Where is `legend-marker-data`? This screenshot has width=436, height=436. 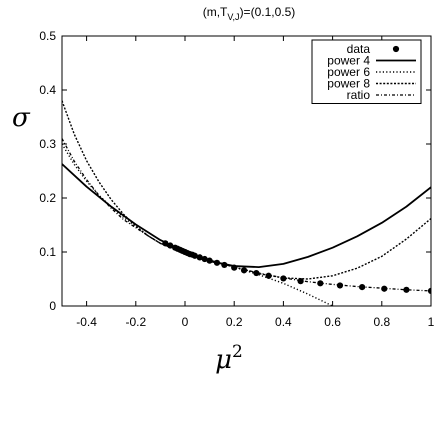 legend-marker-data is located at coordinates (396, 49).